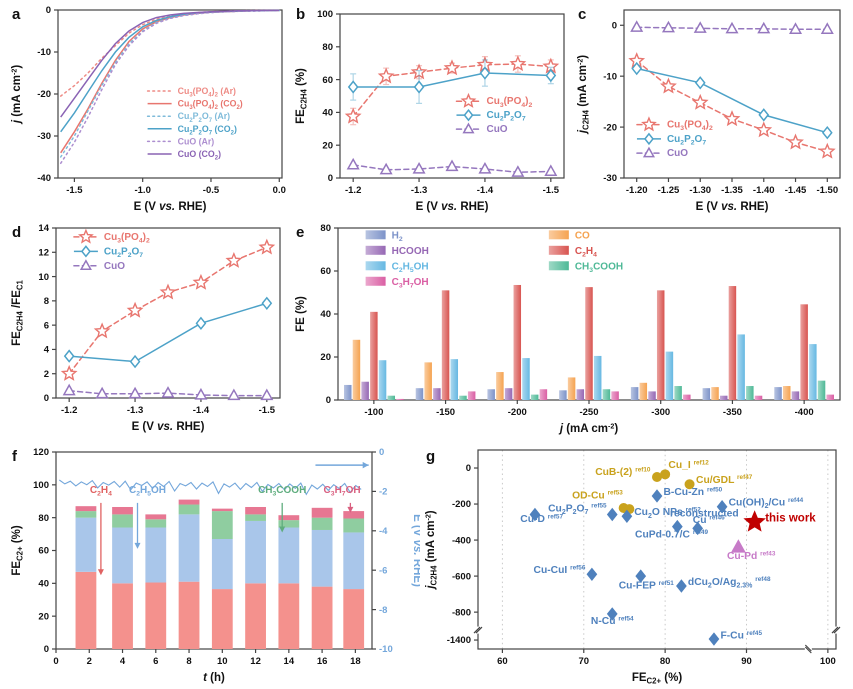 The height and width of the screenshot is (689, 853). I want to click on x-axis-label-c: E (V vs. RHE), so click(732, 207).